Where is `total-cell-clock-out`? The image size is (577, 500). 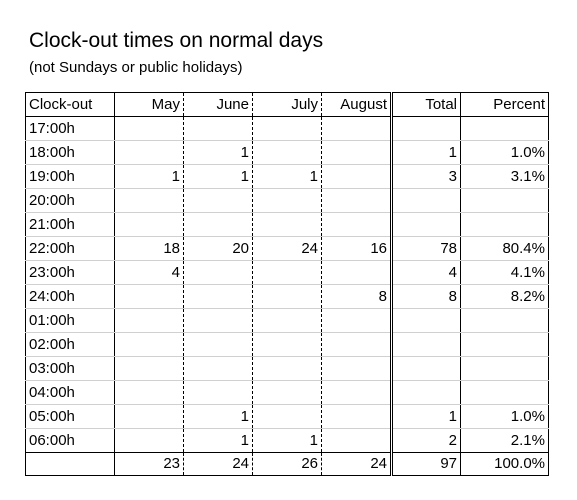
total-cell-clock-out is located at coordinates (70, 464).